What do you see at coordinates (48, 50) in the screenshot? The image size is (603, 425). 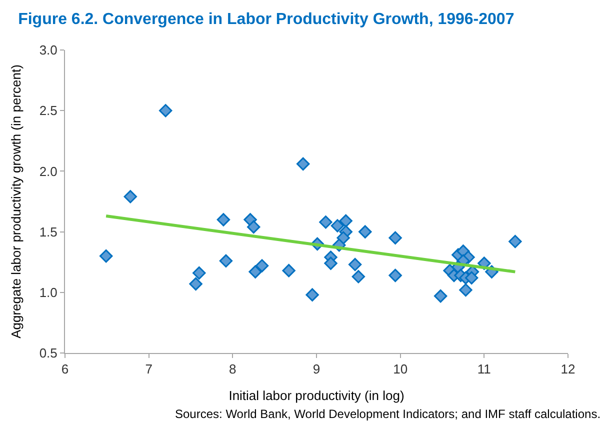 I see `y-tick-label: 3.0` at bounding box center [48, 50].